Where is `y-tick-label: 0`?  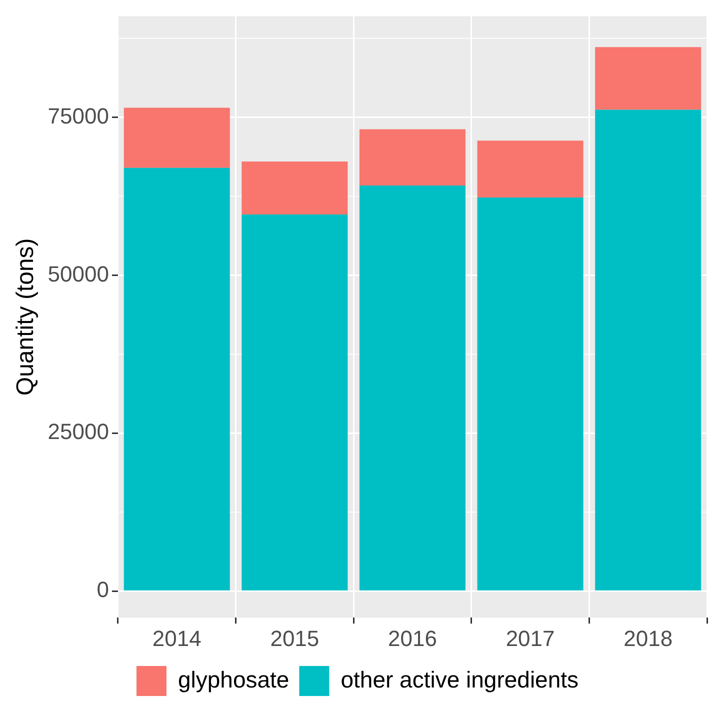
y-tick-label: 0 is located at coordinates (102, 589).